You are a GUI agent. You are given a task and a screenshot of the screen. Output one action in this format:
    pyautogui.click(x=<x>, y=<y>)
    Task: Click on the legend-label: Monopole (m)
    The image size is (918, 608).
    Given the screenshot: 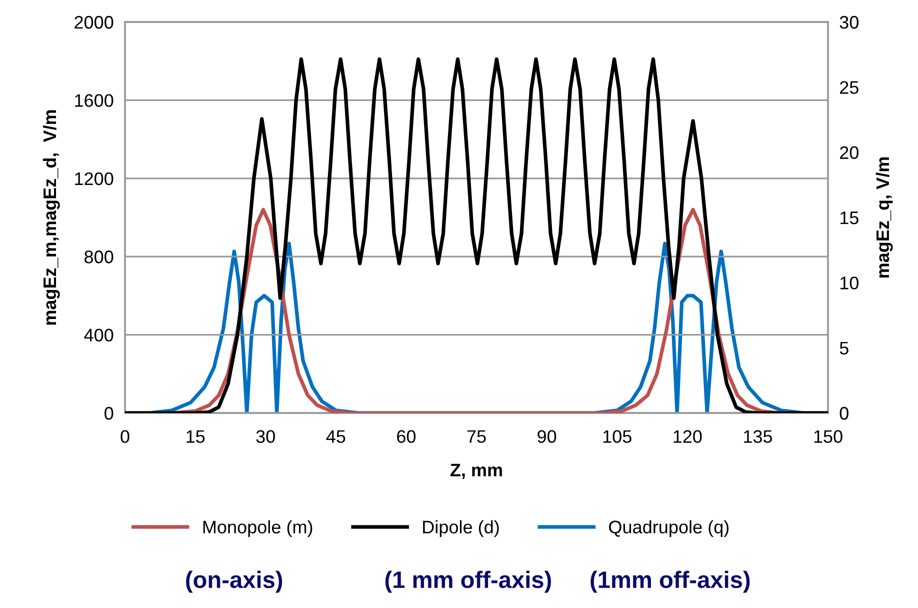 What is the action you would take?
    pyautogui.click(x=257, y=529)
    